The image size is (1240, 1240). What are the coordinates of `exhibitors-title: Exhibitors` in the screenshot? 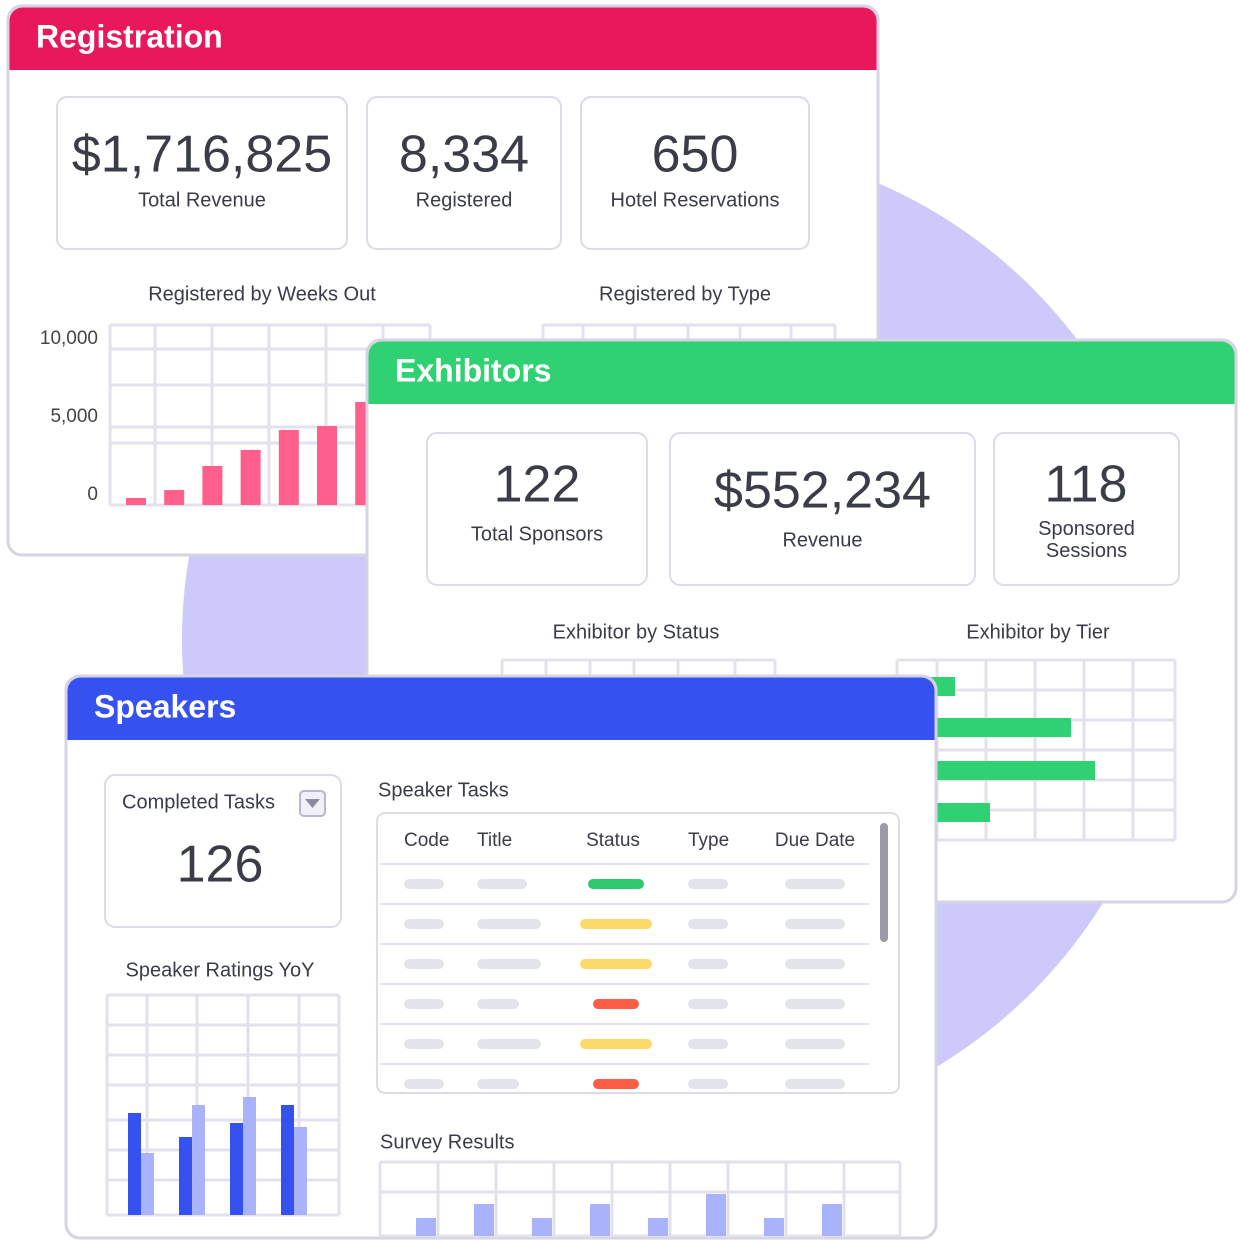 It's located at (473, 370).